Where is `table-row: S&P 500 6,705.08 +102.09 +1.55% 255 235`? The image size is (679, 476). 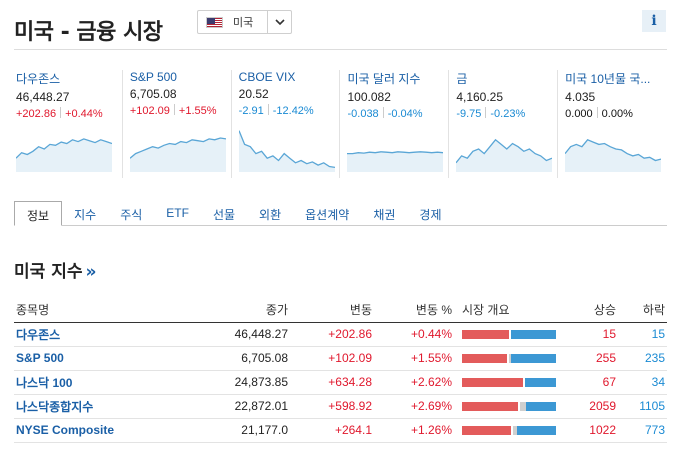
table-row: S&P 500 6,705.08 +102.09 +1.55% 255 235 is located at coordinates (340, 358).